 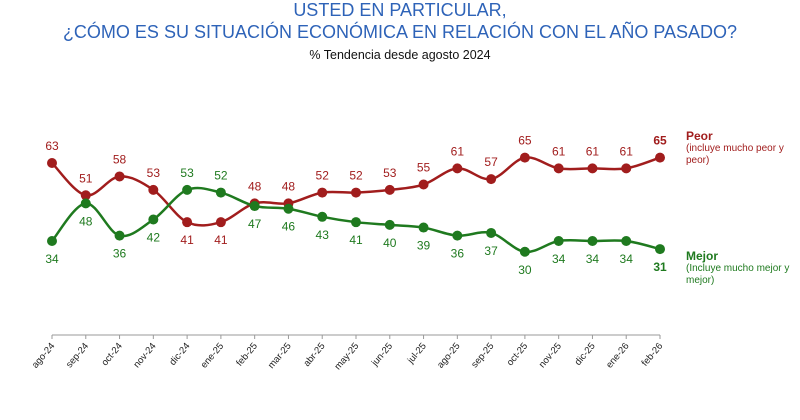 I want to click on data-label-mejor: 47, so click(x=255, y=224).